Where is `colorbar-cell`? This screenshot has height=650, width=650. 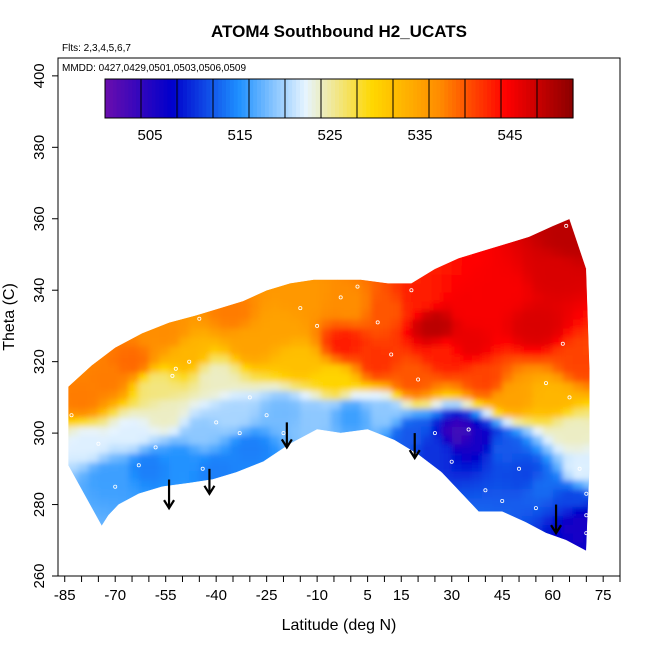 colorbar-cell is located at coordinates (442, 98).